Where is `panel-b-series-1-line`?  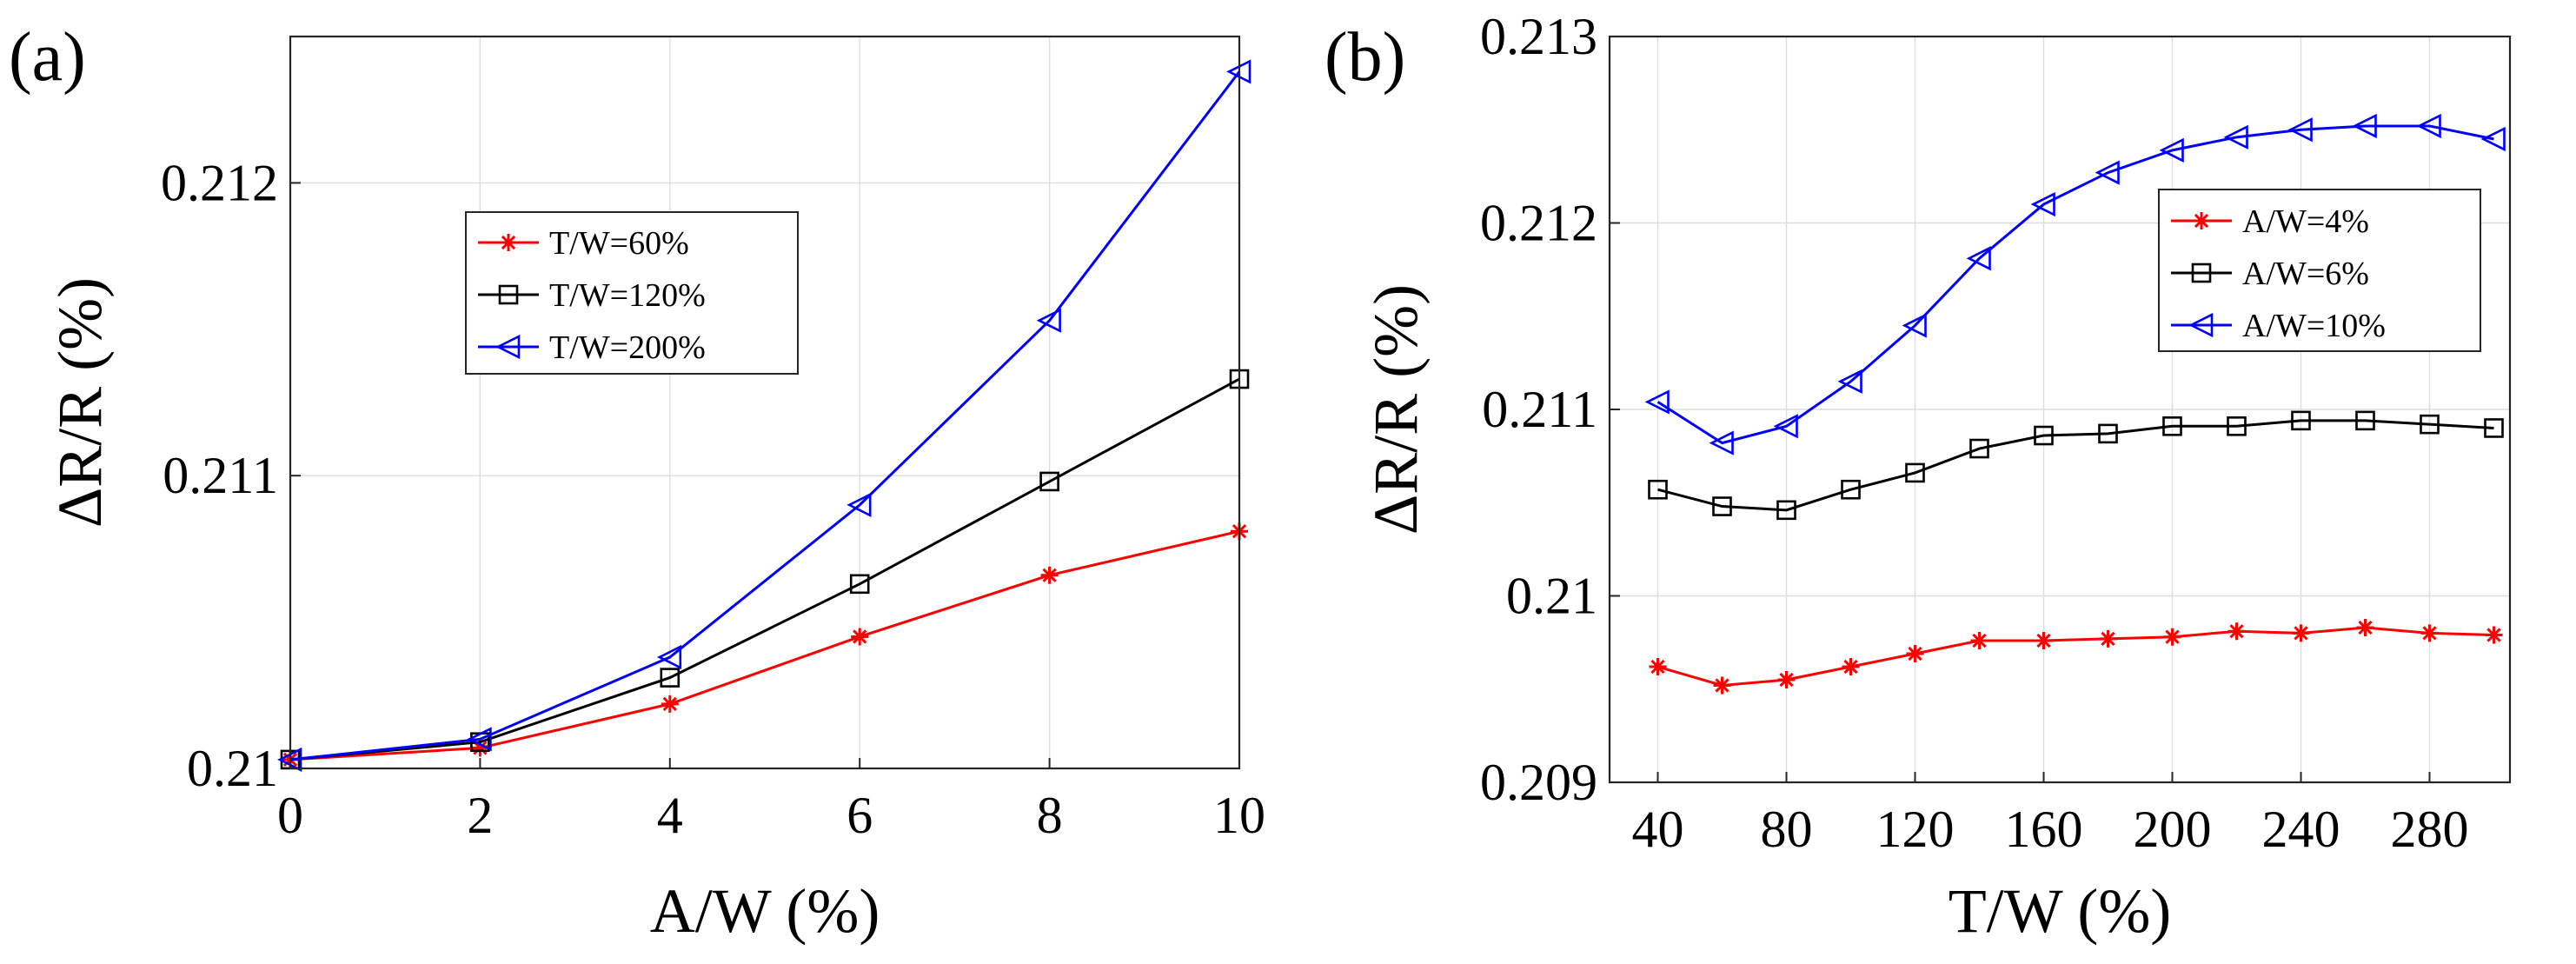
panel-b-series-1-line is located at coordinates (2075, 465).